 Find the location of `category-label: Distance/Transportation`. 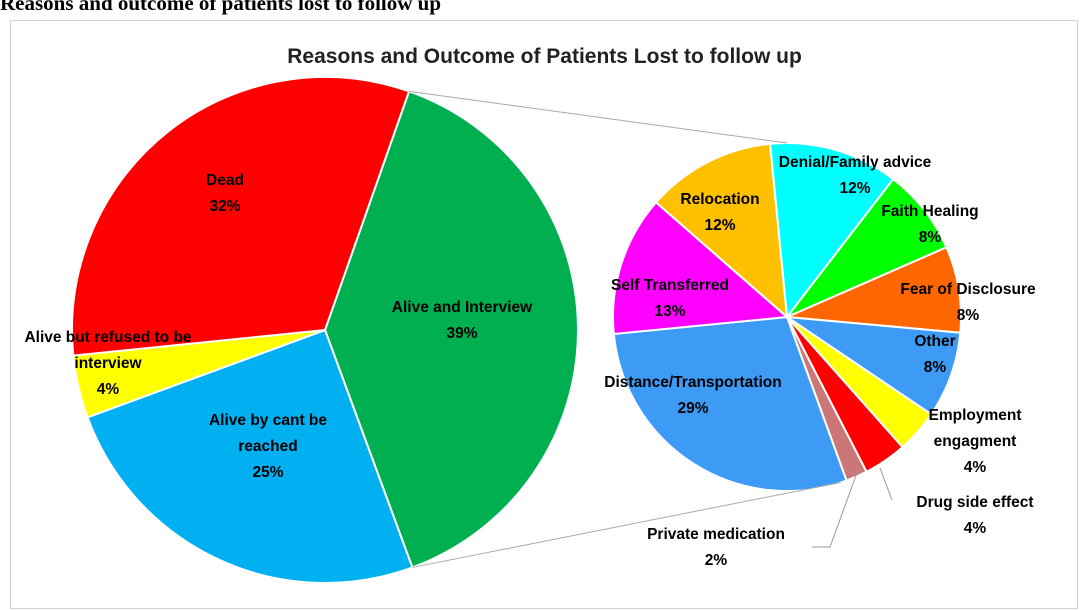

category-label: Distance/Transportation is located at coordinates (693, 382).